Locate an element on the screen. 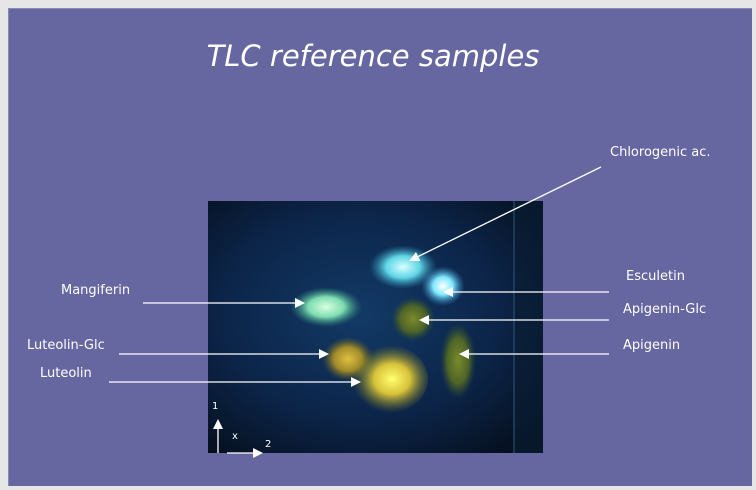 This screenshot has height=490, width=756. label-chlorogenic: Chlorogenic ac. is located at coordinates (660, 152).